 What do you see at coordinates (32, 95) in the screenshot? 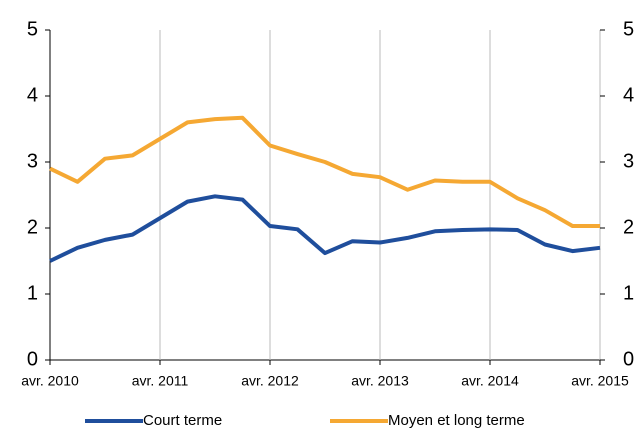
I see `y-tick-label: 4` at bounding box center [32, 95].